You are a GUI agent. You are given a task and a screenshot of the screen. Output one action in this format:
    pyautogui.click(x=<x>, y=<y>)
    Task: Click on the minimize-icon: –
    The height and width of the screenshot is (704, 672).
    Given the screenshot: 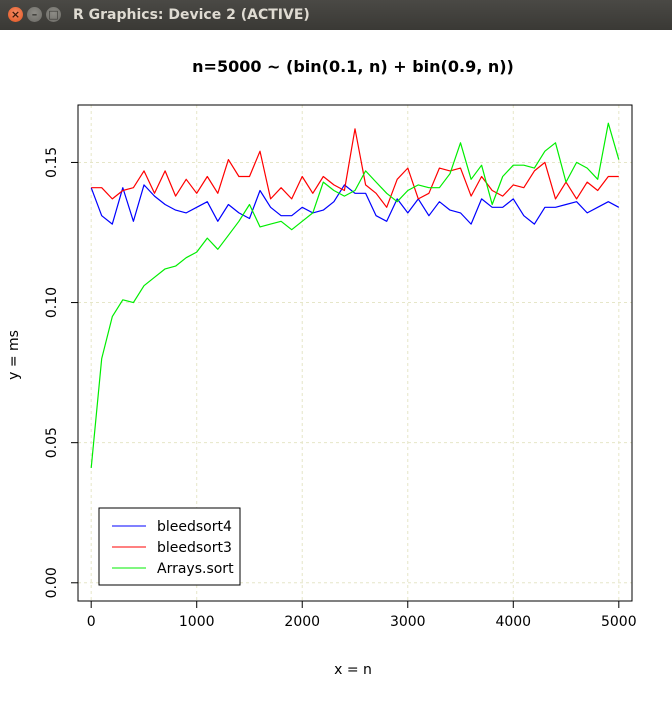 What is the action you would take?
    pyautogui.click(x=34, y=14)
    